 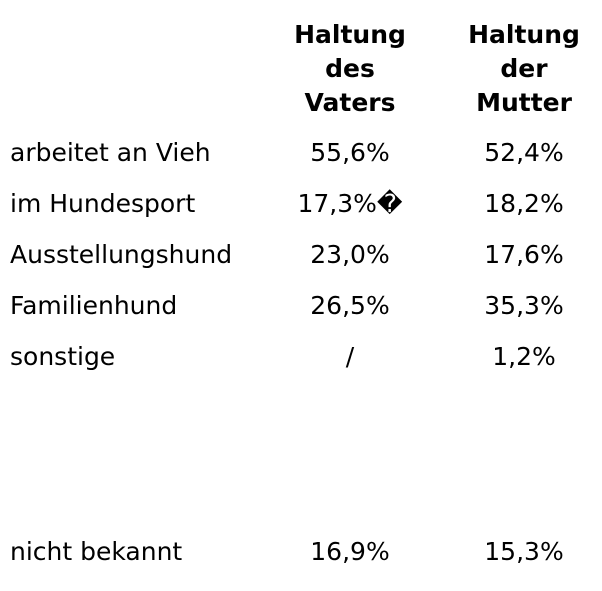 What do you see at coordinates (350, 68) in the screenshot?
I see `column-header: Haltung des Vaters` at bounding box center [350, 68].